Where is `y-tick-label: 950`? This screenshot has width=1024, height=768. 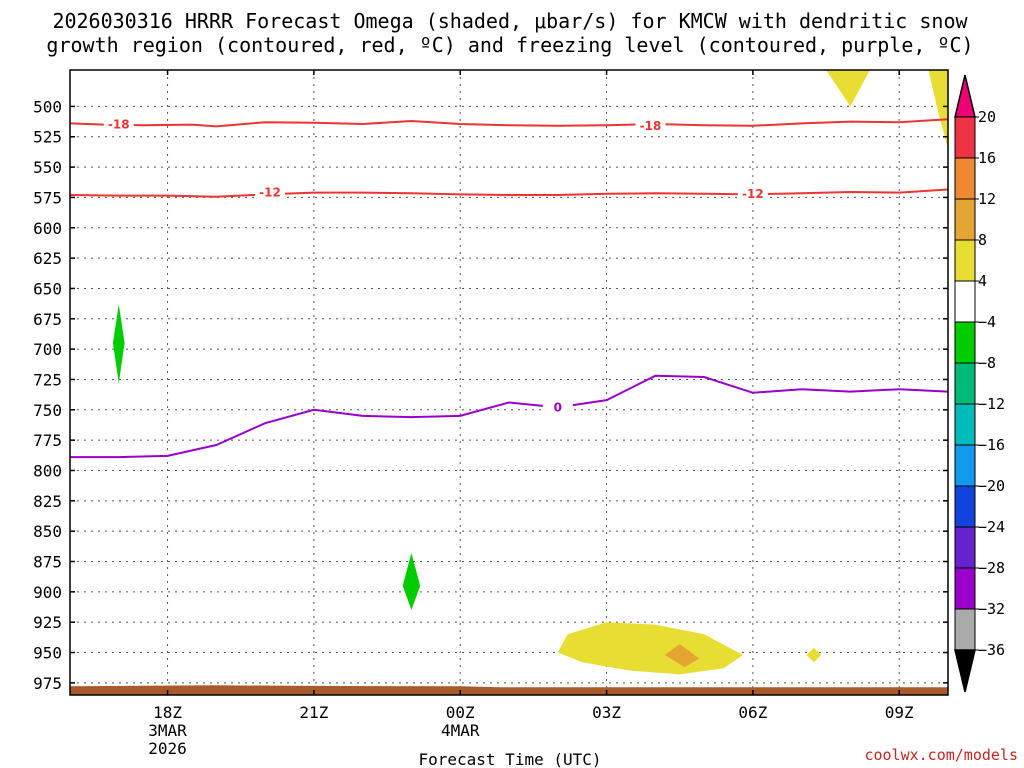 y-tick-label: 950 is located at coordinates (47, 653).